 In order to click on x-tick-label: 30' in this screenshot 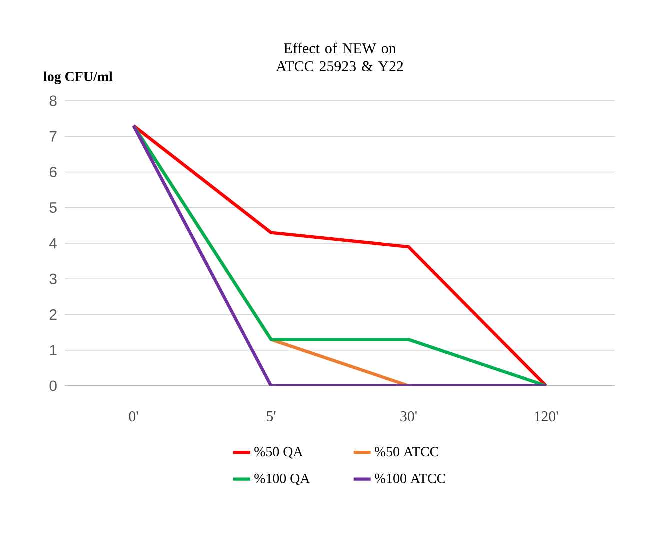, I will do `click(408, 417)`.